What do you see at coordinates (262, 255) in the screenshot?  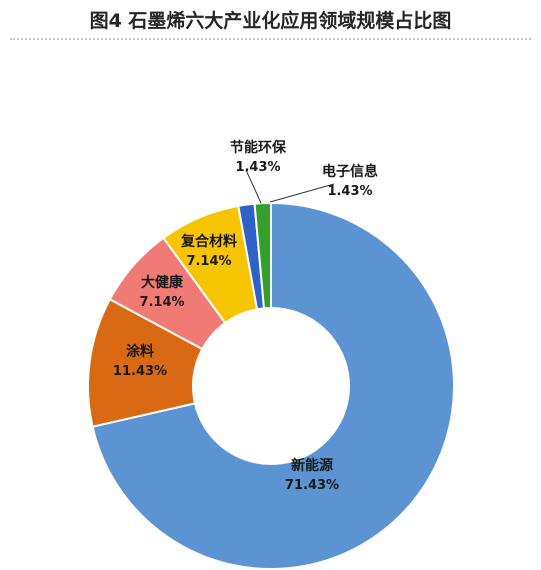 I see `slice-electronics` at bounding box center [262, 255].